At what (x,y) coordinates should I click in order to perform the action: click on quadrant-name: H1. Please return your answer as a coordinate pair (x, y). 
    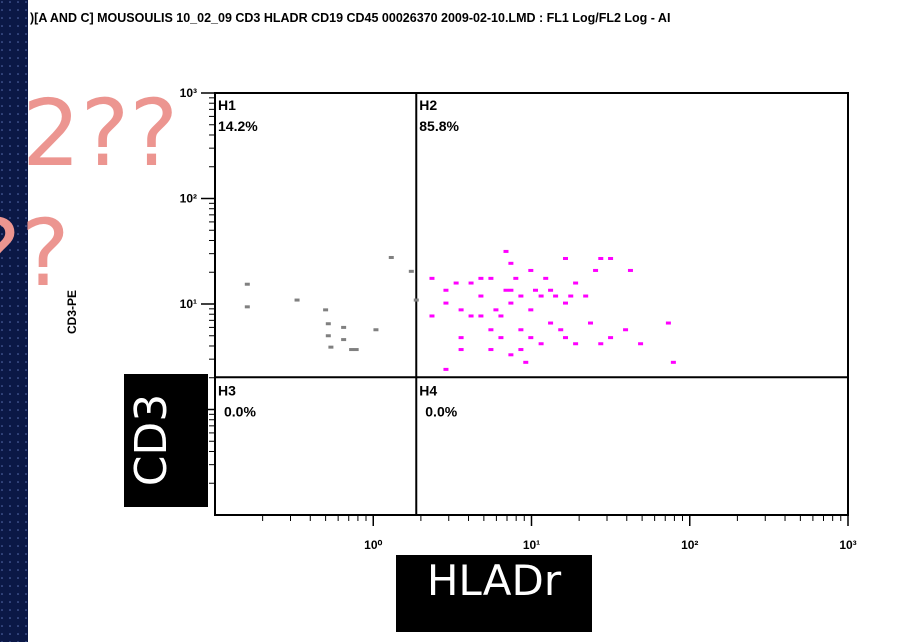
    Looking at the image, I should click on (227, 105).